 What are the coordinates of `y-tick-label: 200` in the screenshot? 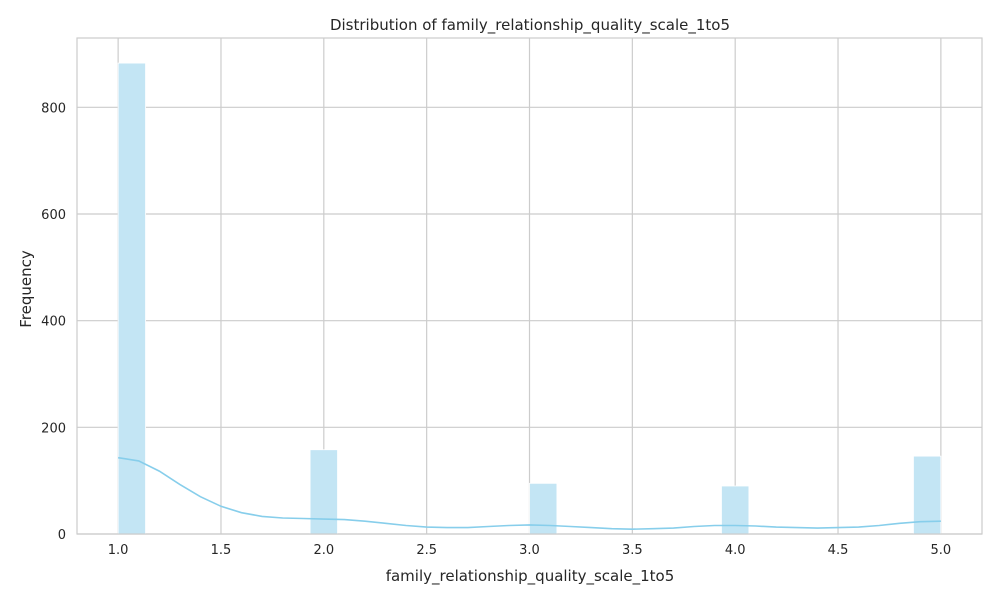 It's located at (53, 428).